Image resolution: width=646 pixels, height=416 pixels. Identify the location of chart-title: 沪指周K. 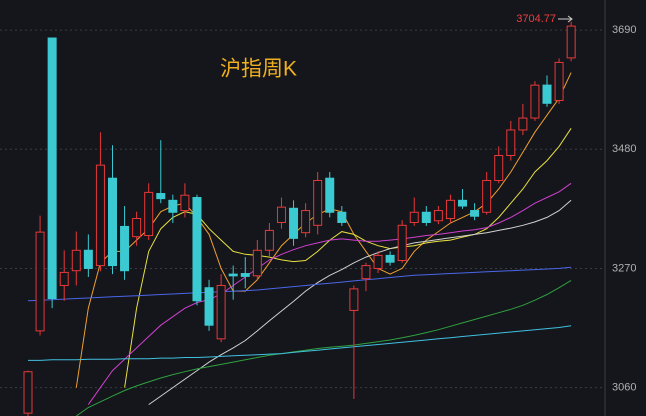
(258, 69).